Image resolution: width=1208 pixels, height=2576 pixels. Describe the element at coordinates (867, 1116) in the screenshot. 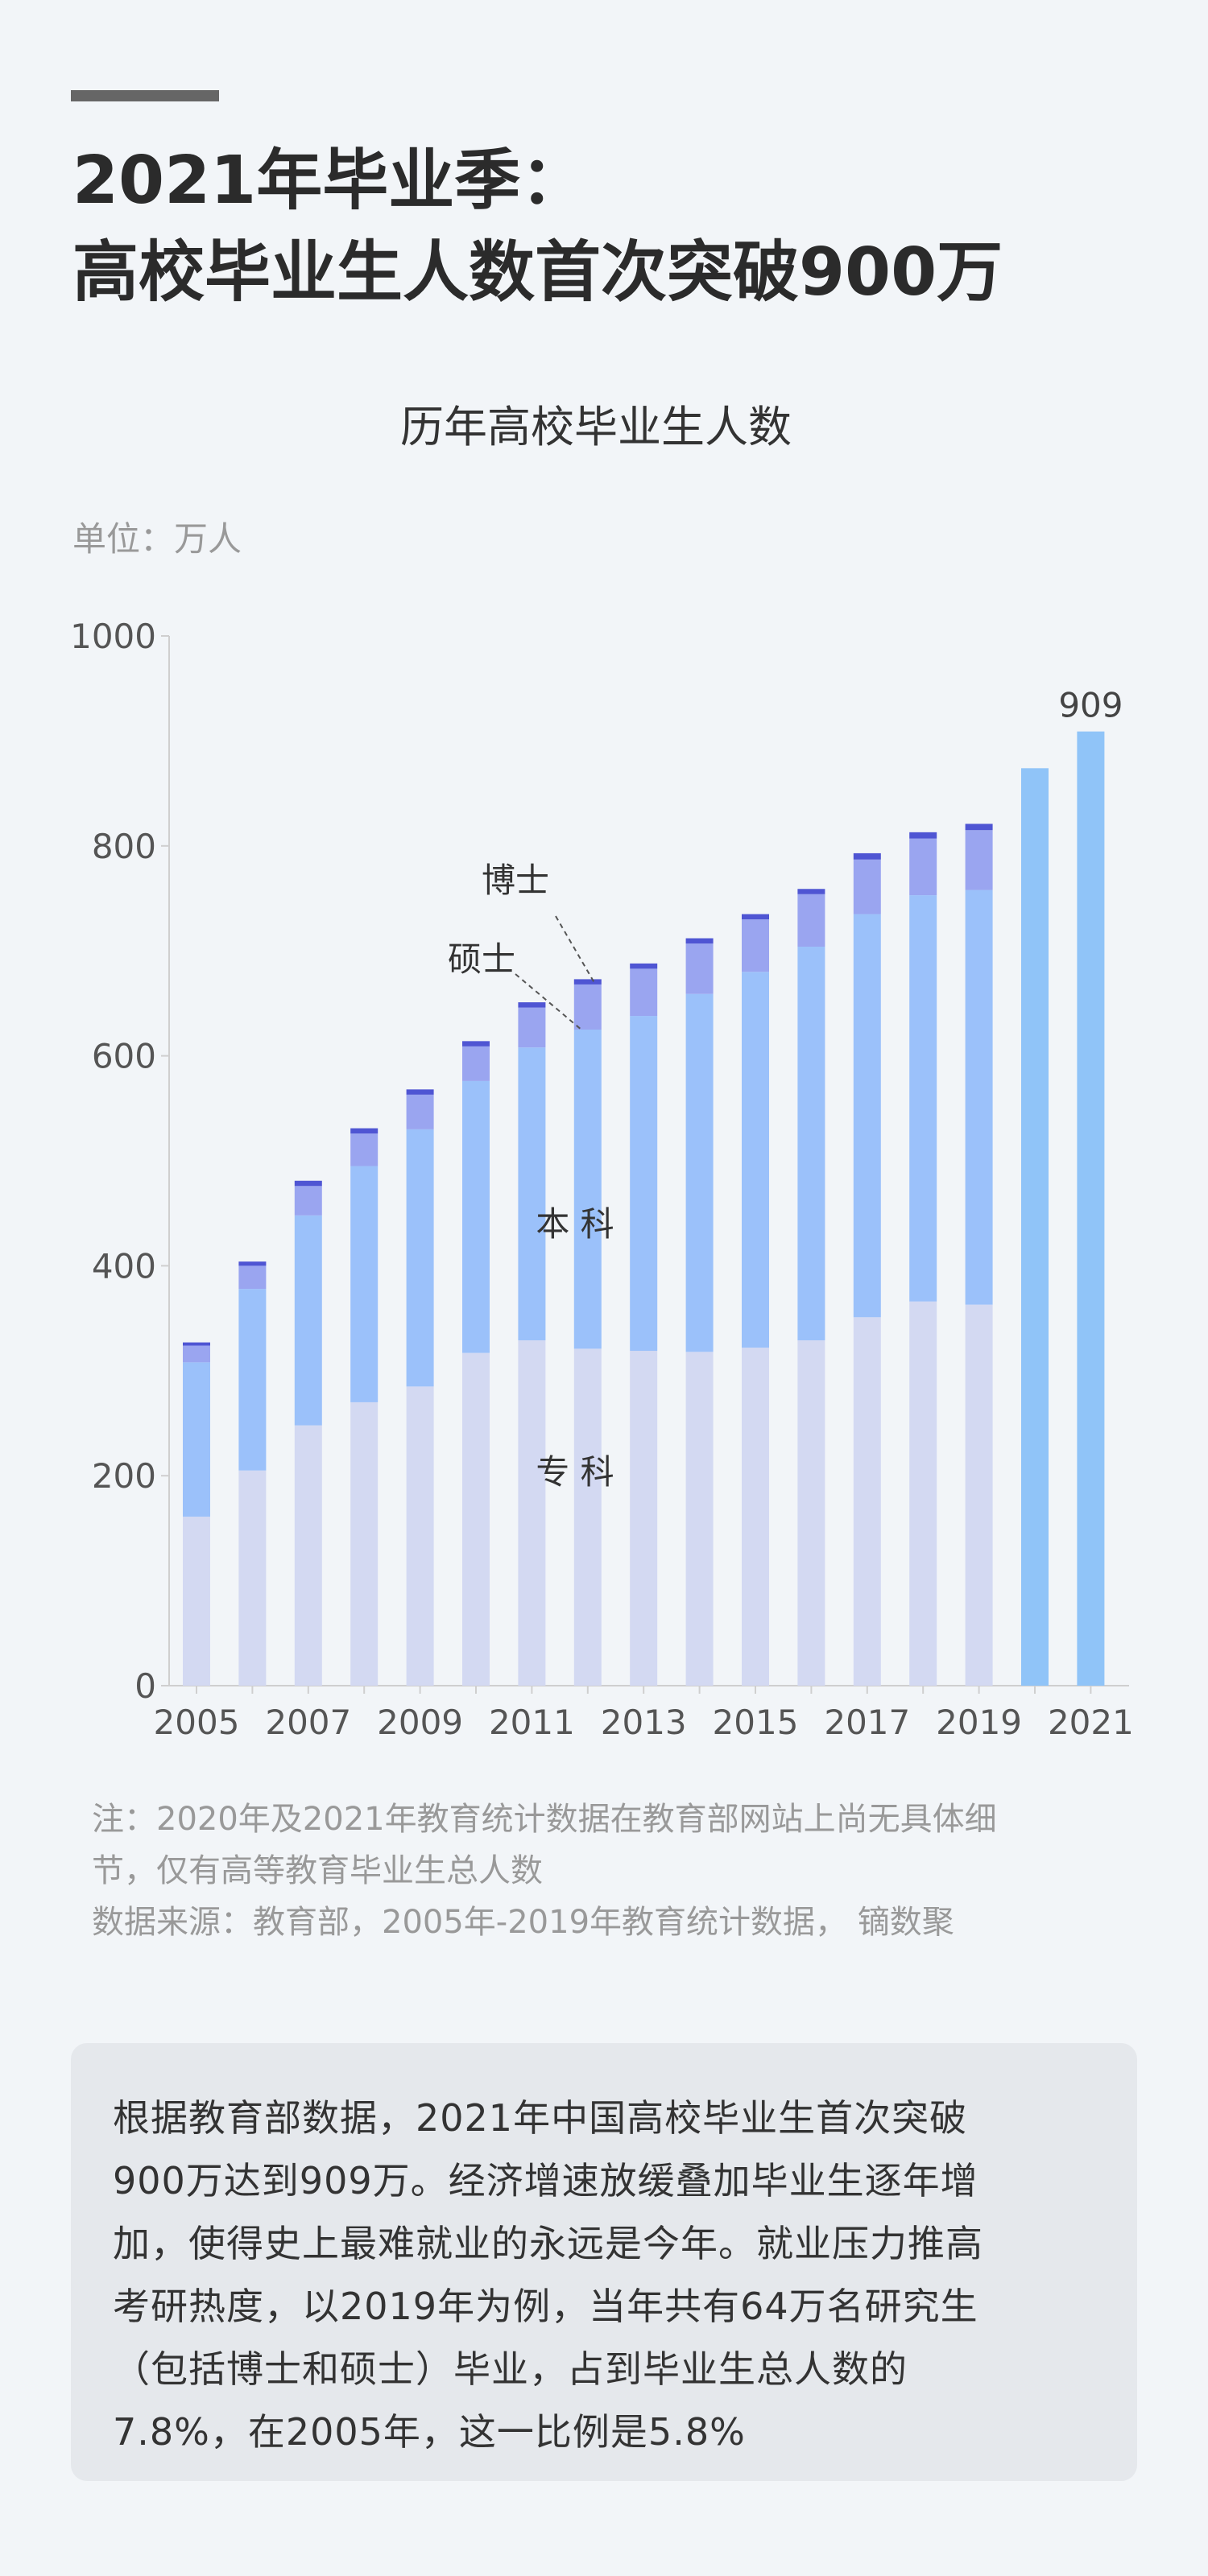

I see `bar-2017-本科` at that location.